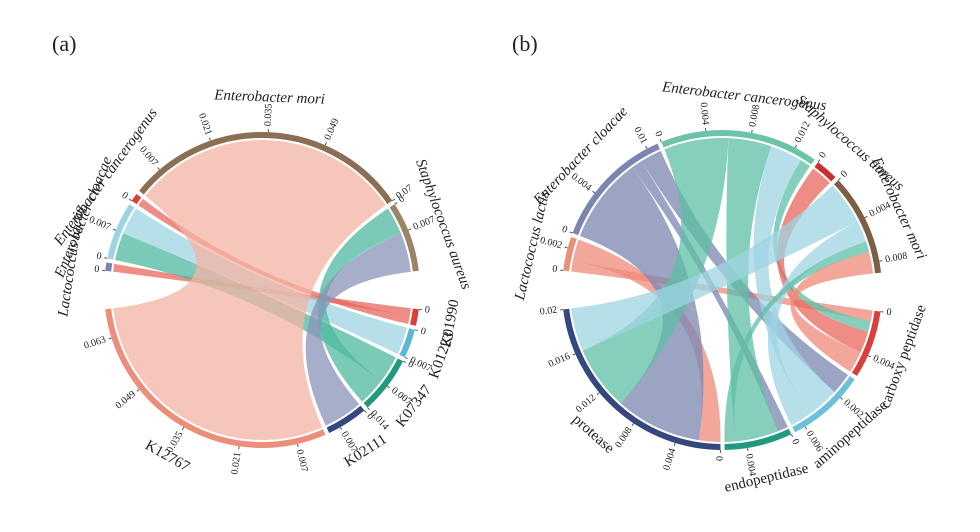 This screenshot has width=980, height=532. What do you see at coordinates (442, 355) in the screenshot?
I see `sector-name: K01223` at bounding box center [442, 355].